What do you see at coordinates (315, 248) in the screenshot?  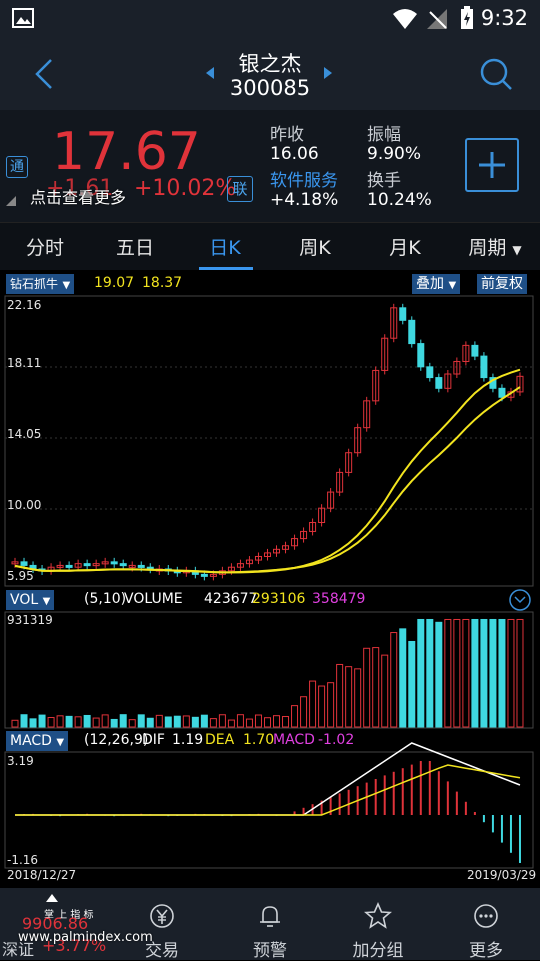 I see `tab-weekly-k: 周K` at bounding box center [315, 248].